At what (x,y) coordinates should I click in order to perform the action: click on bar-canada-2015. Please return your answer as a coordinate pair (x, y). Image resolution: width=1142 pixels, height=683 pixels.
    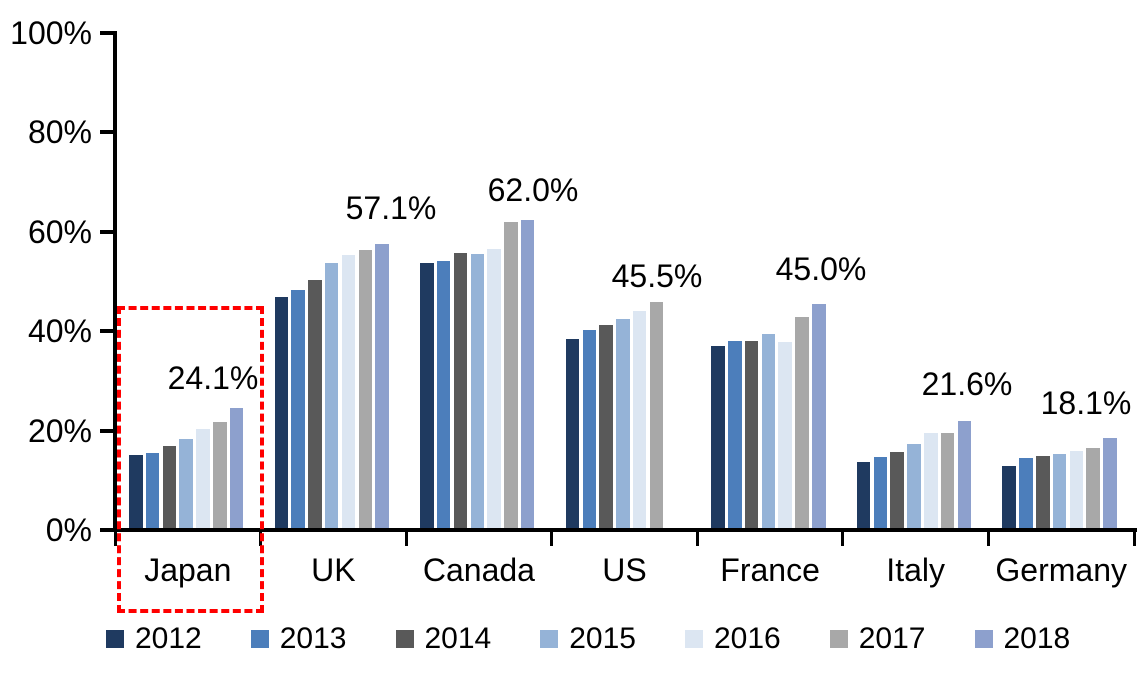
    Looking at the image, I should click on (477, 391).